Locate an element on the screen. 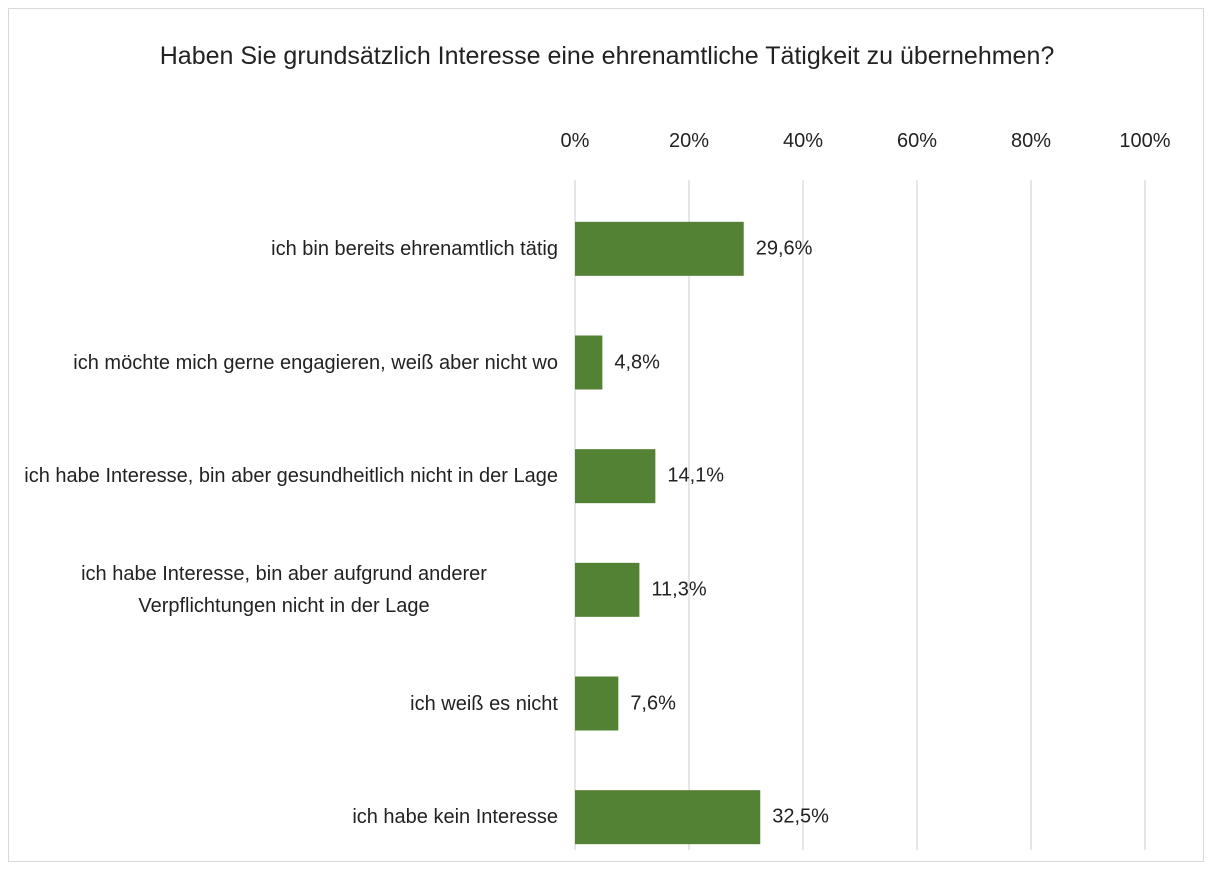 The image size is (1214, 871). data-label: 11,3% is located at coordinates (679, 589).